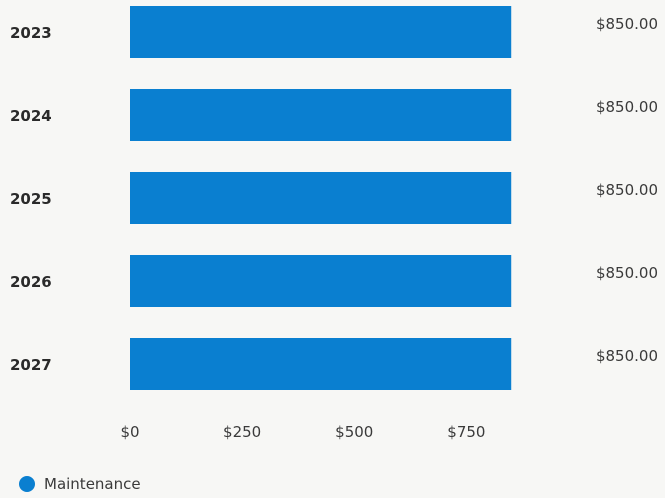 This screenshot has height=498, width=665. Describe the element at coordinates (466, 432) in the screenshot. I see `x-tick-label-750: $750` at that location.